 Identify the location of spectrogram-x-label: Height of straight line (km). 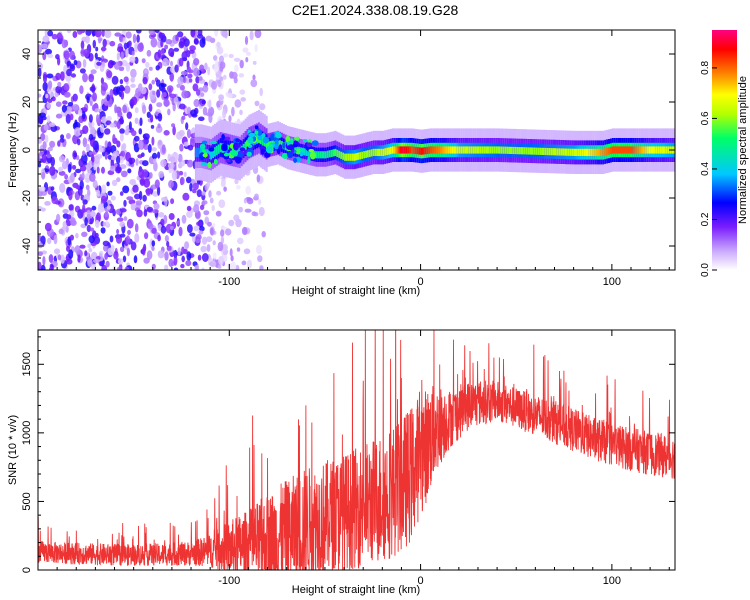
(356, 291).